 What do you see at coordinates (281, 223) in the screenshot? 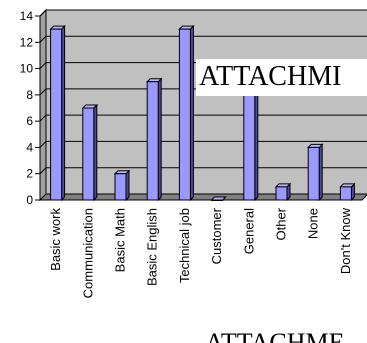
I see `category-label: Other` at bounding box center [281, 223].